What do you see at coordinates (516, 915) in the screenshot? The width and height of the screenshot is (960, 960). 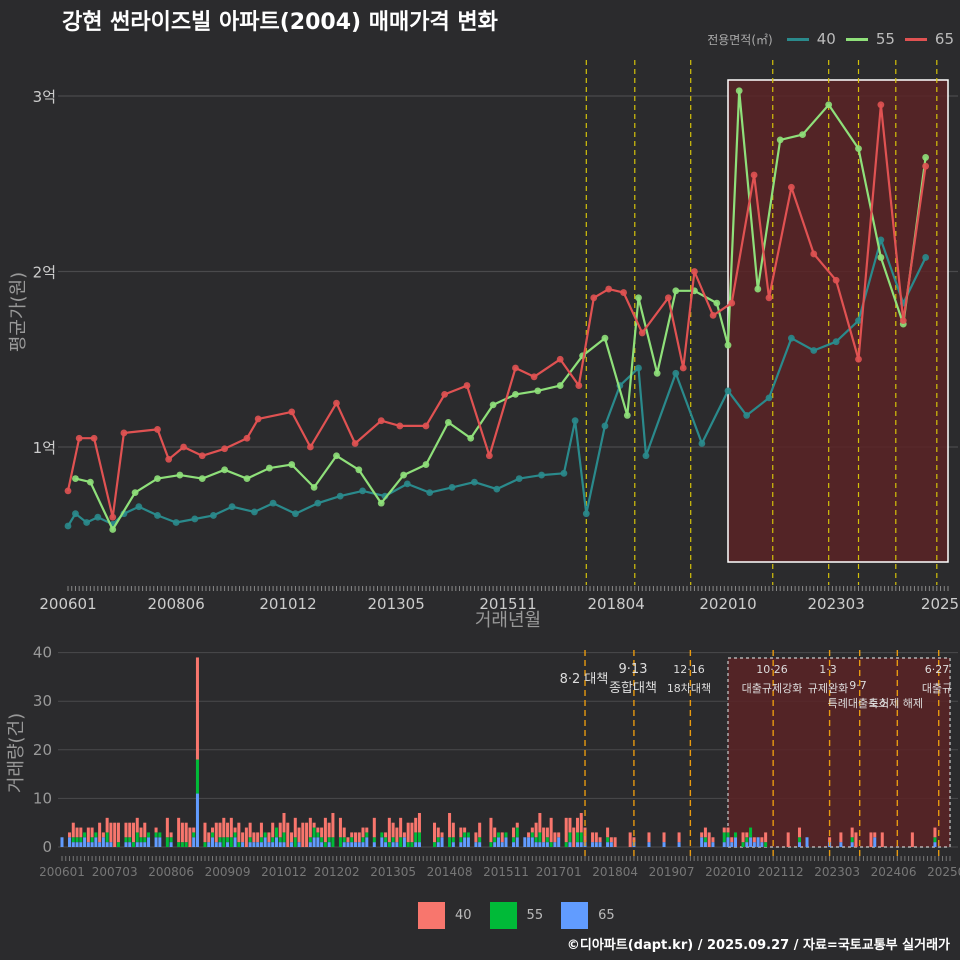 I see `volume-legend-item-55: 55` at bounding box center [516, 915].